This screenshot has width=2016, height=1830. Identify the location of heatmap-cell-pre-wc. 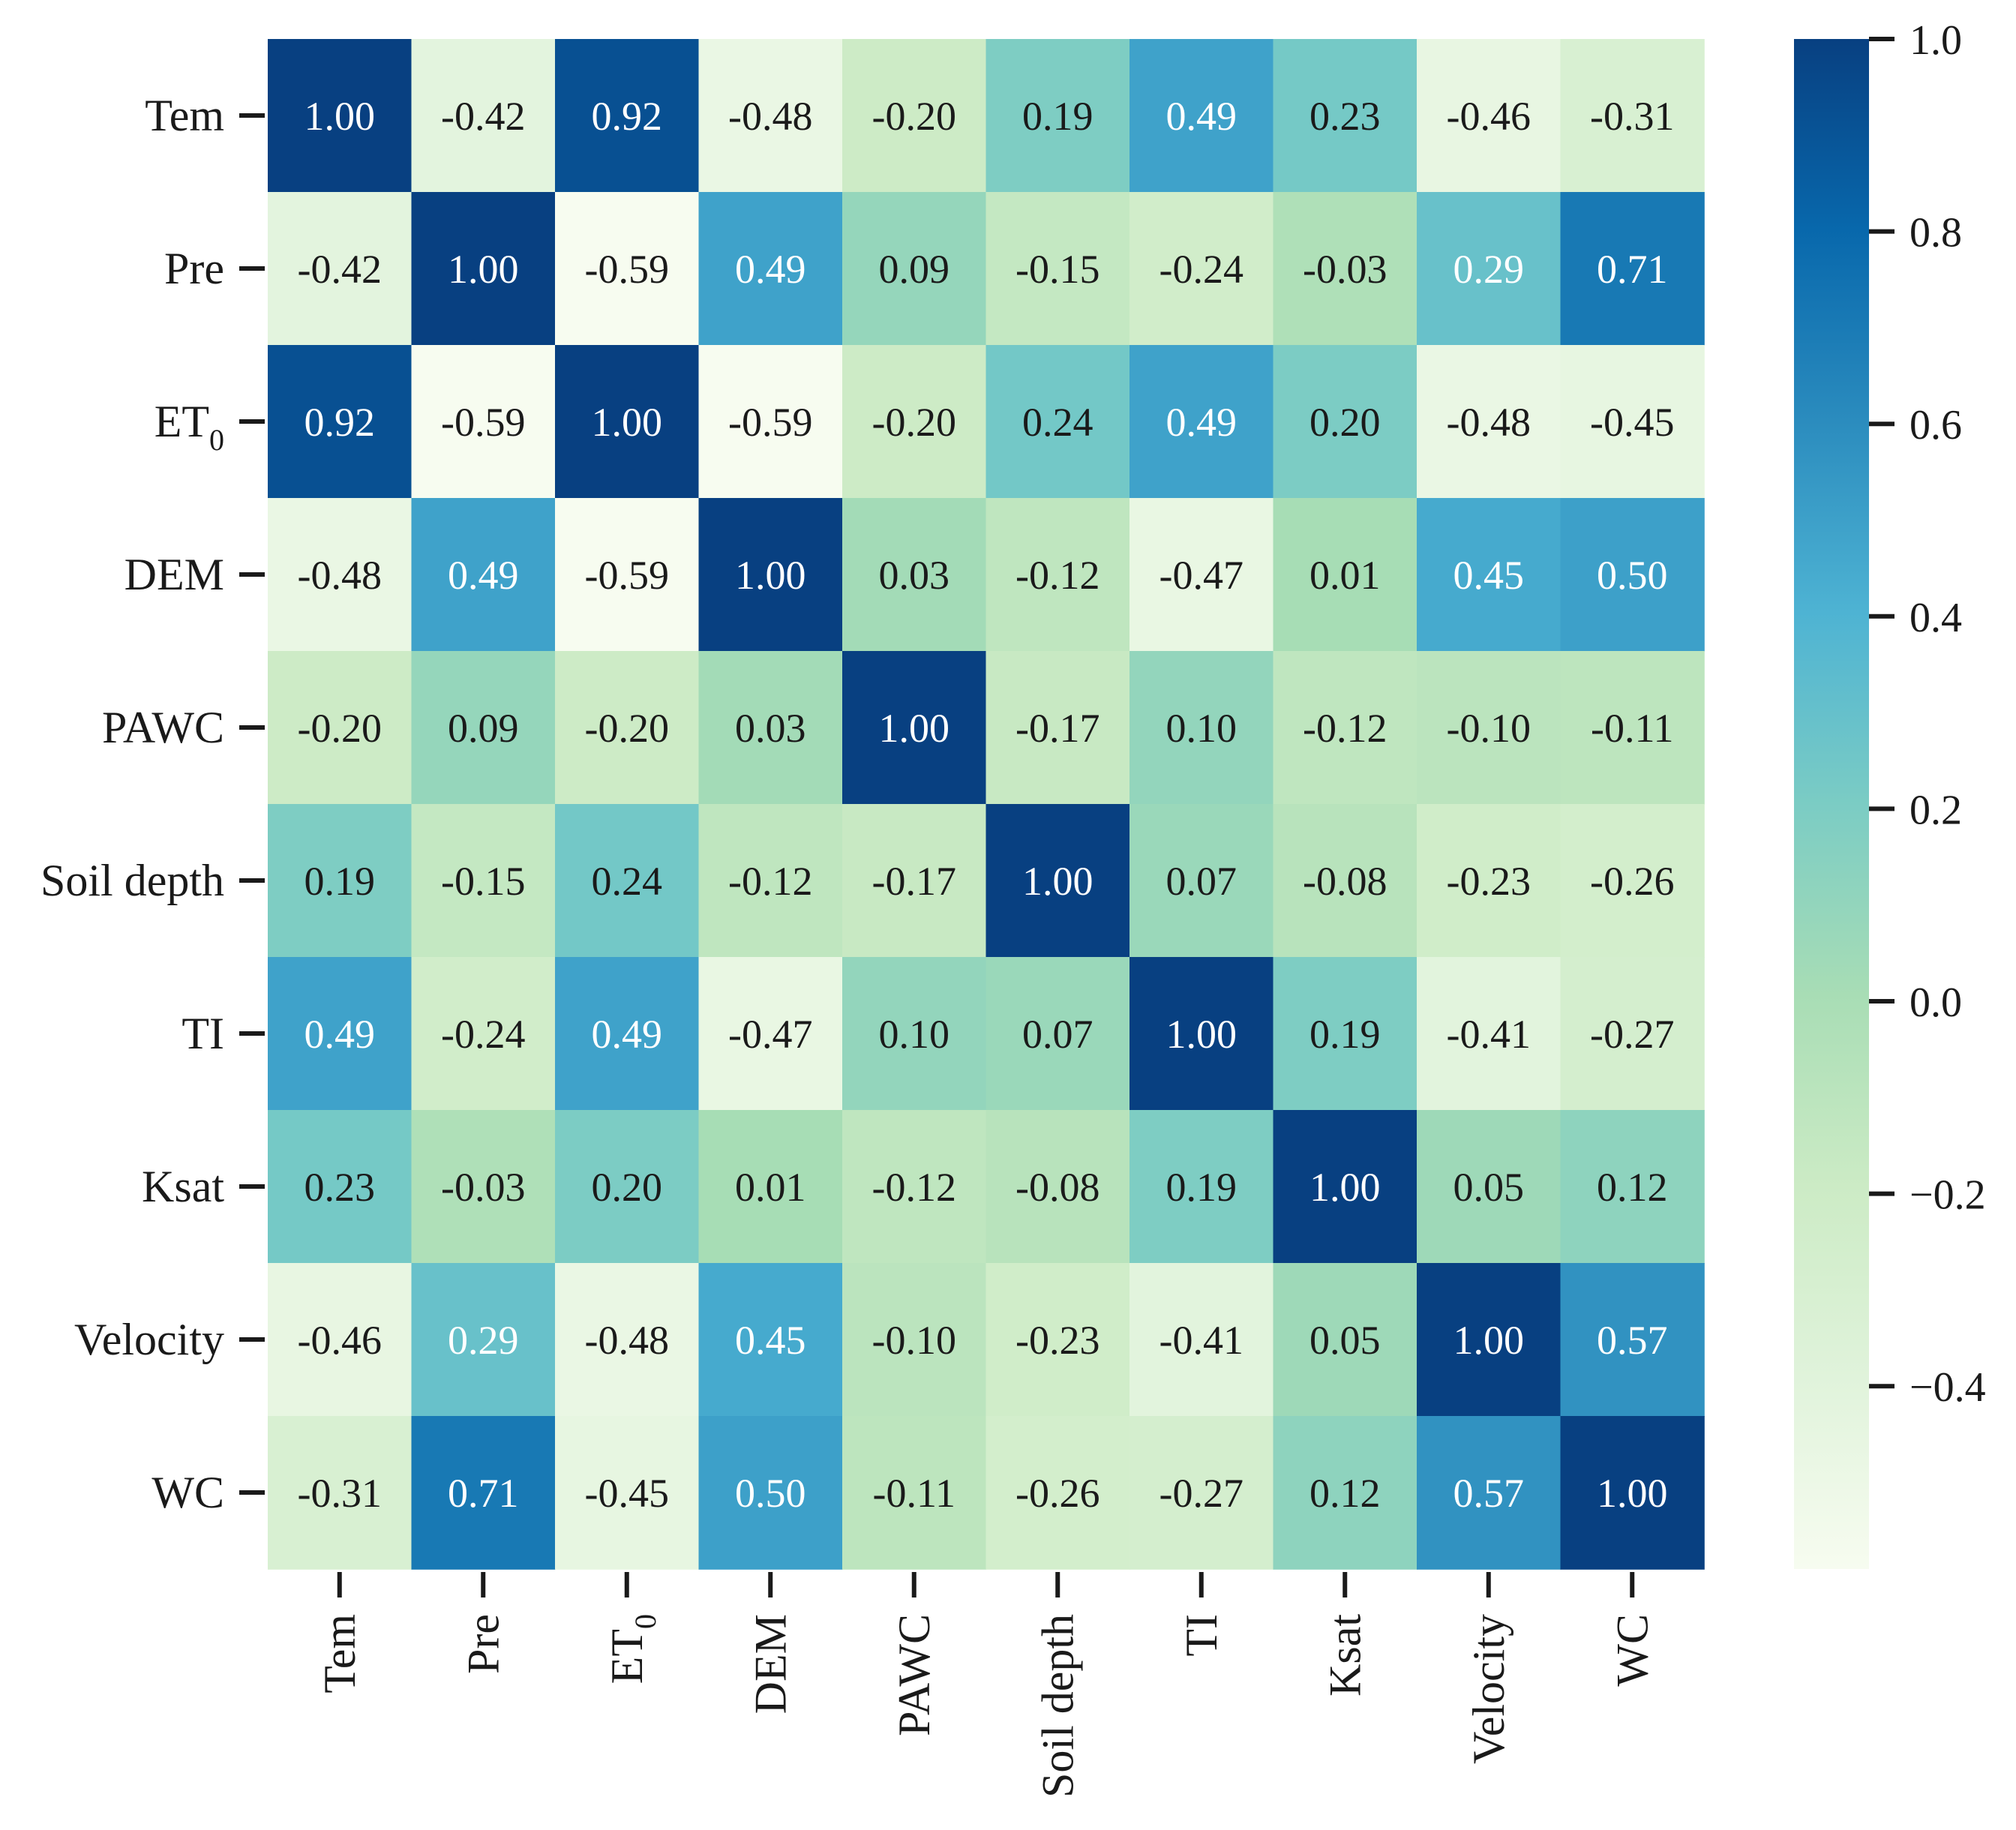
(1632, 269).